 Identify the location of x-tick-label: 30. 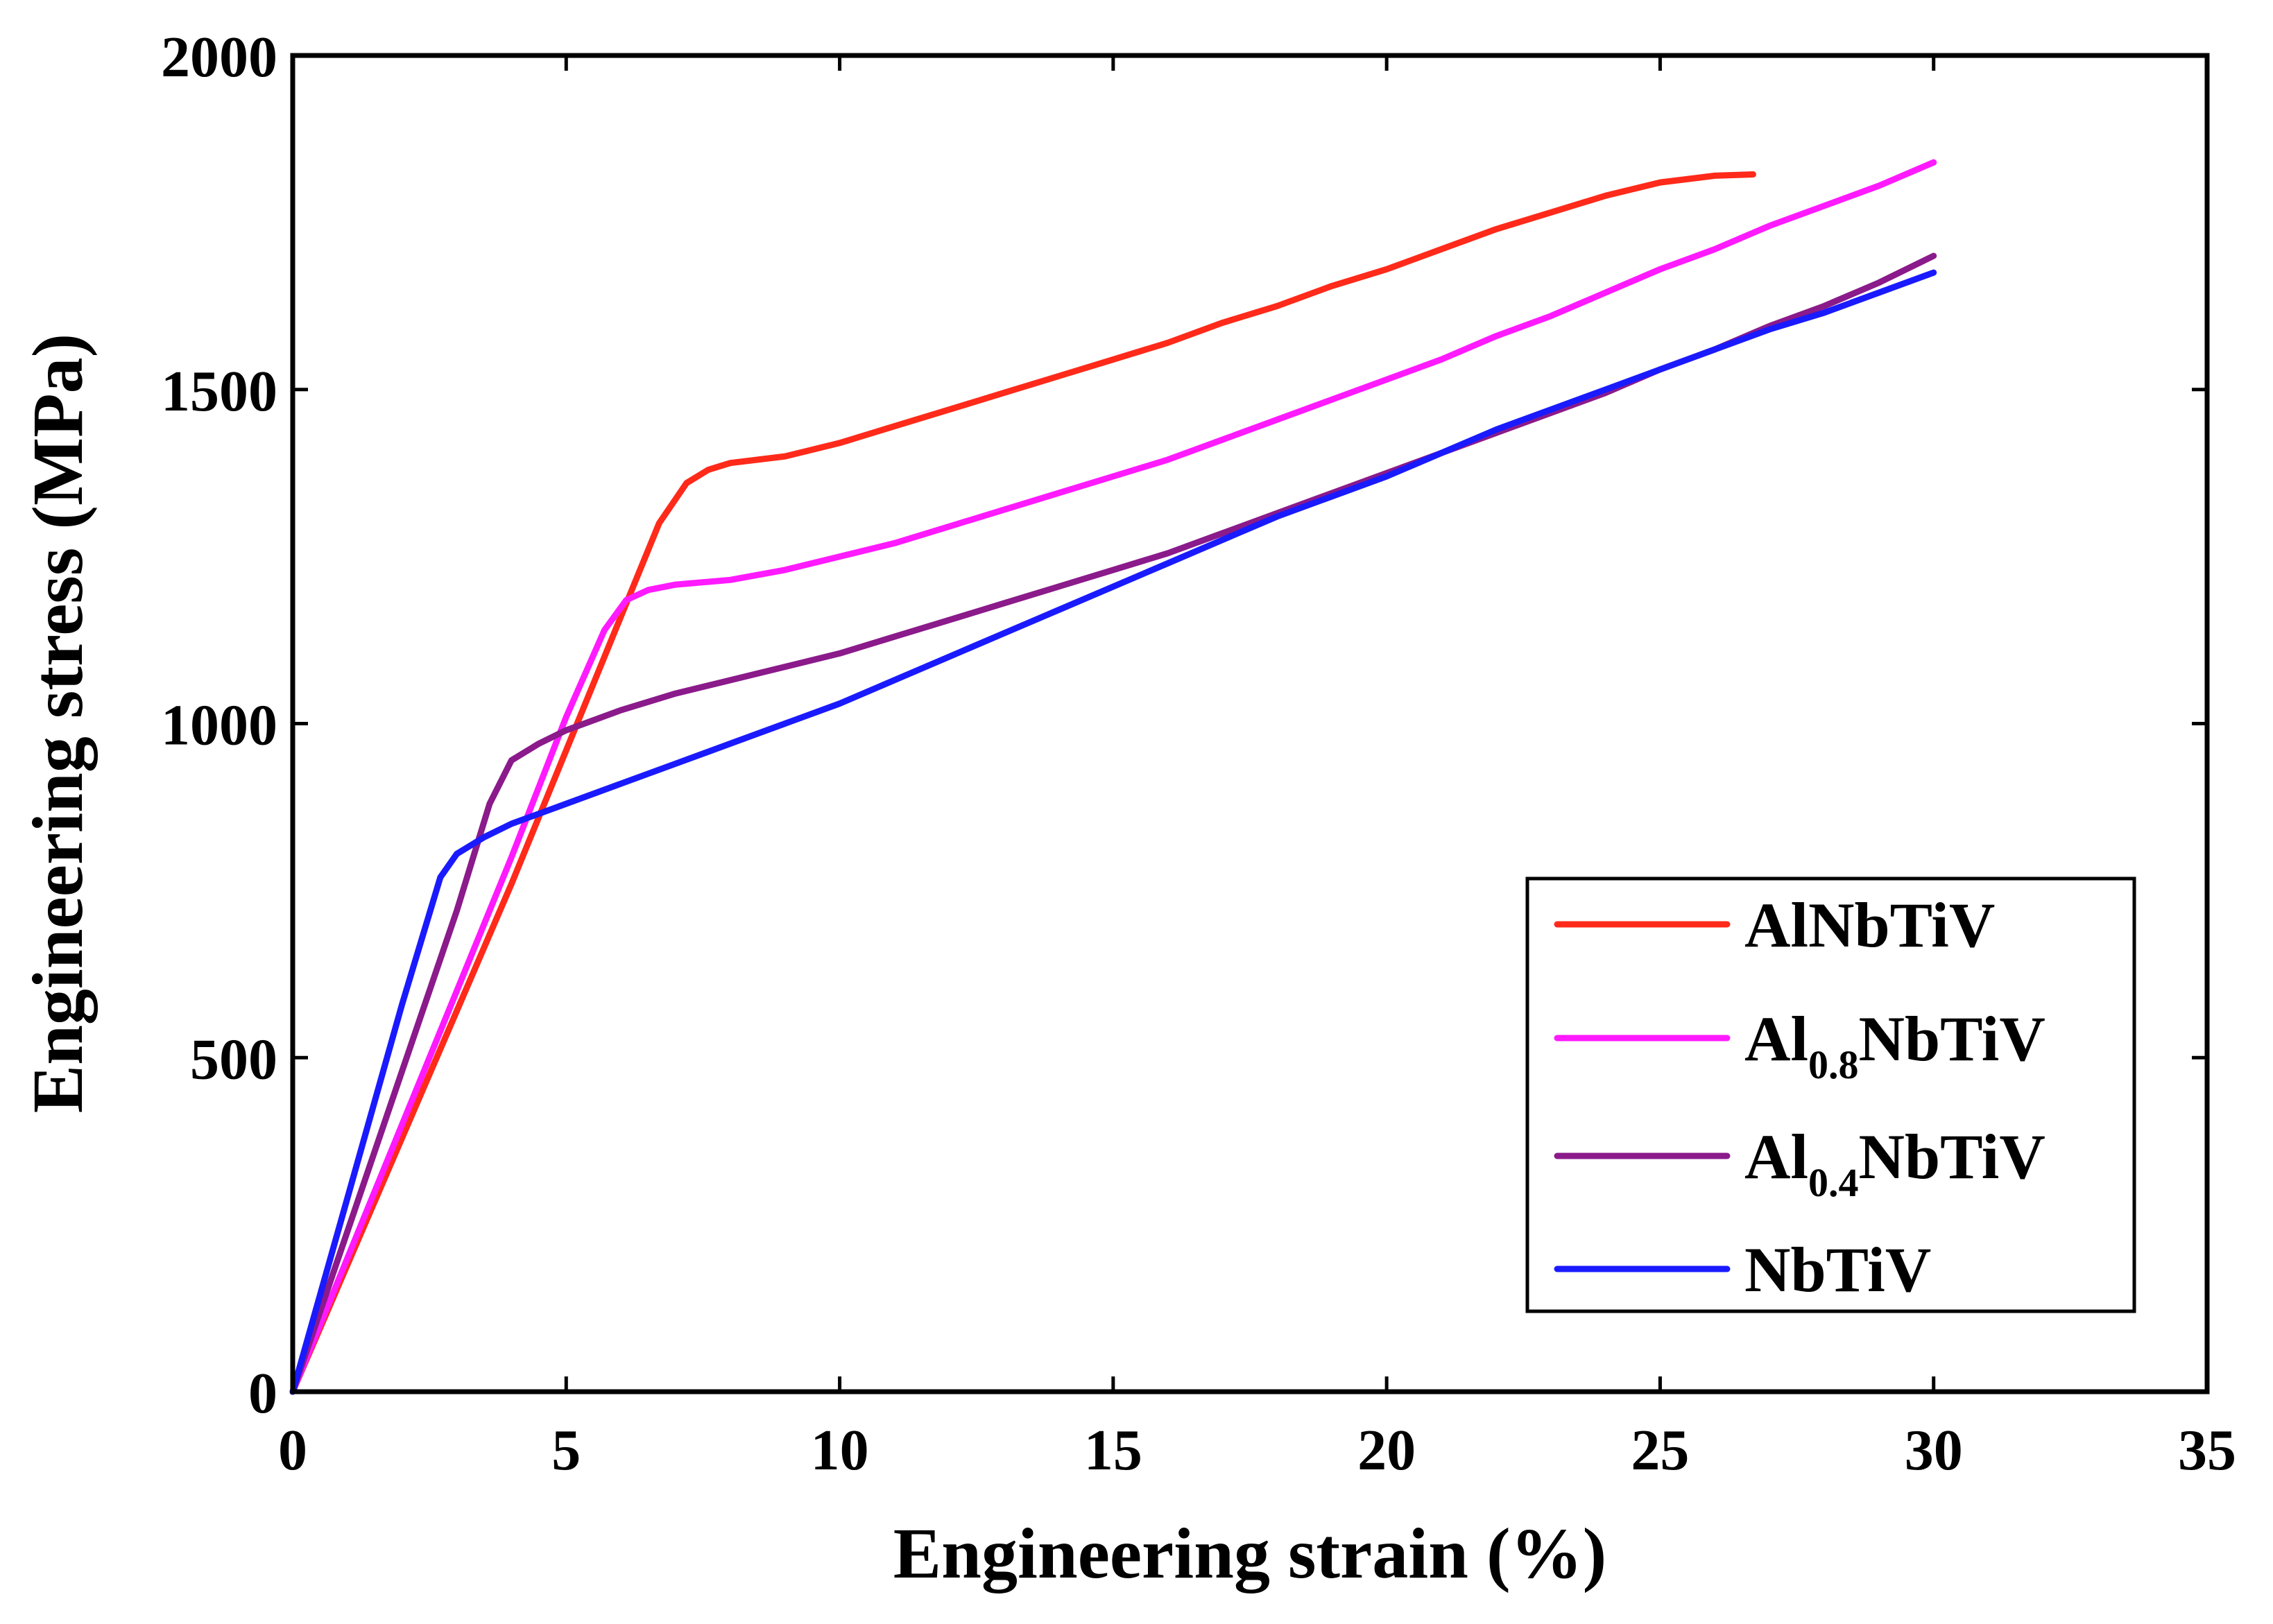
(1934, 1451).